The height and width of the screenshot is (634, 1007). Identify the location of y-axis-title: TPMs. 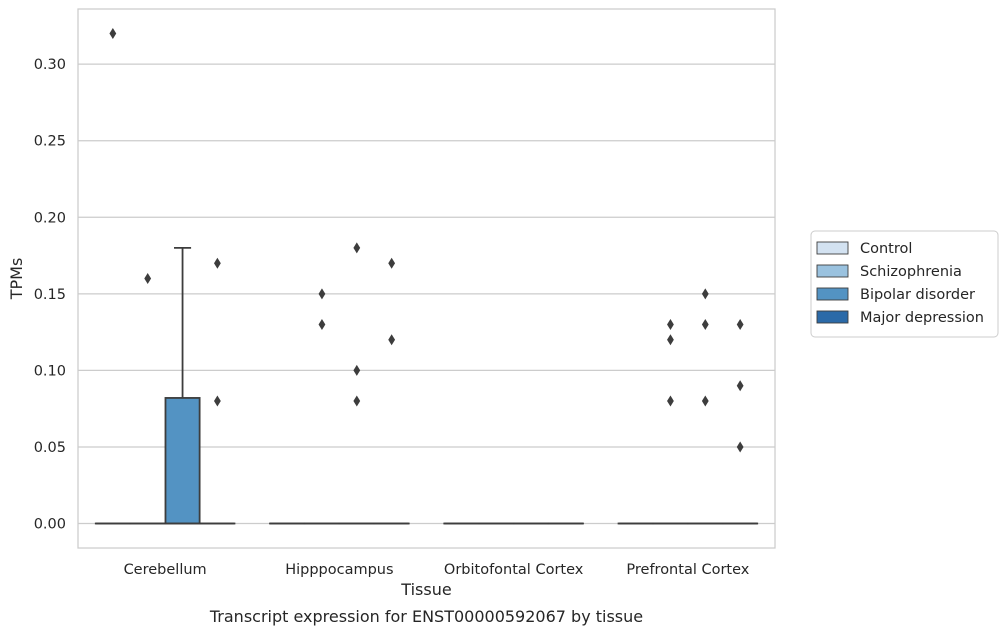
(16, 279).